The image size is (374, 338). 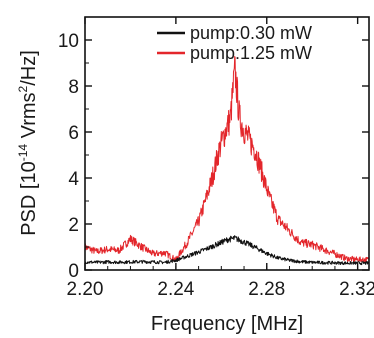 What do you see at coordinates (227, 324) in the screenshot?
I see `x-axis-label: Frequency [MHz]` at bounding box center [227, 324].